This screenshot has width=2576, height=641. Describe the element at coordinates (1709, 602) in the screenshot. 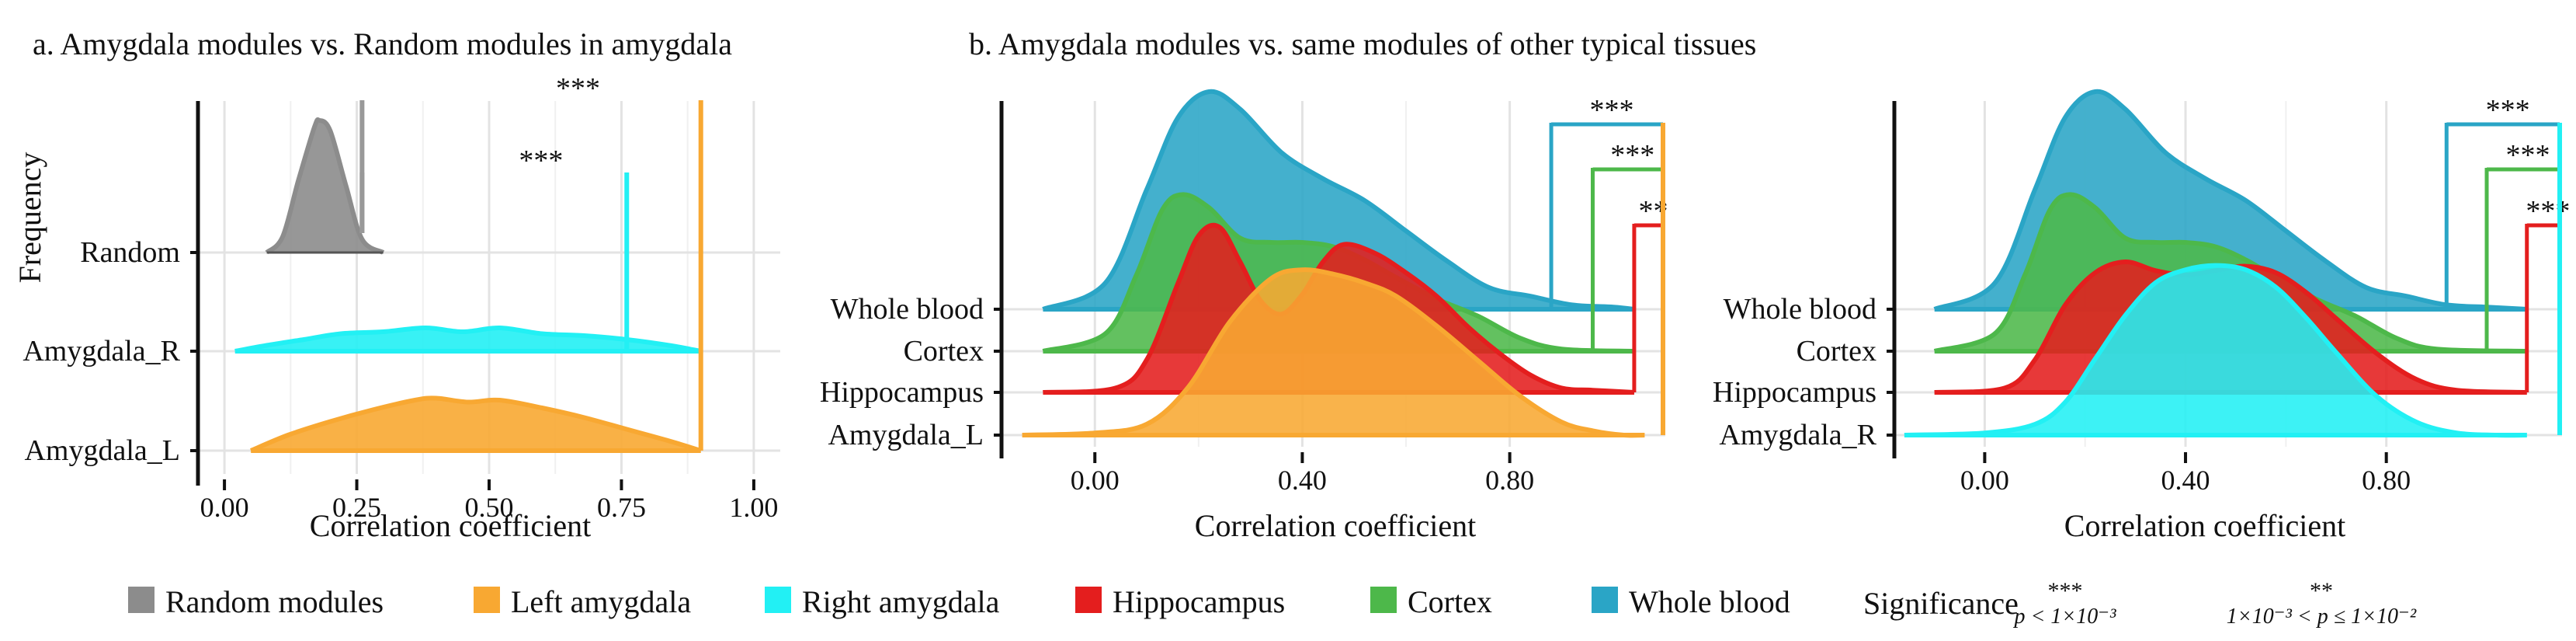

I see `legend-label: Whole blood` at that location.